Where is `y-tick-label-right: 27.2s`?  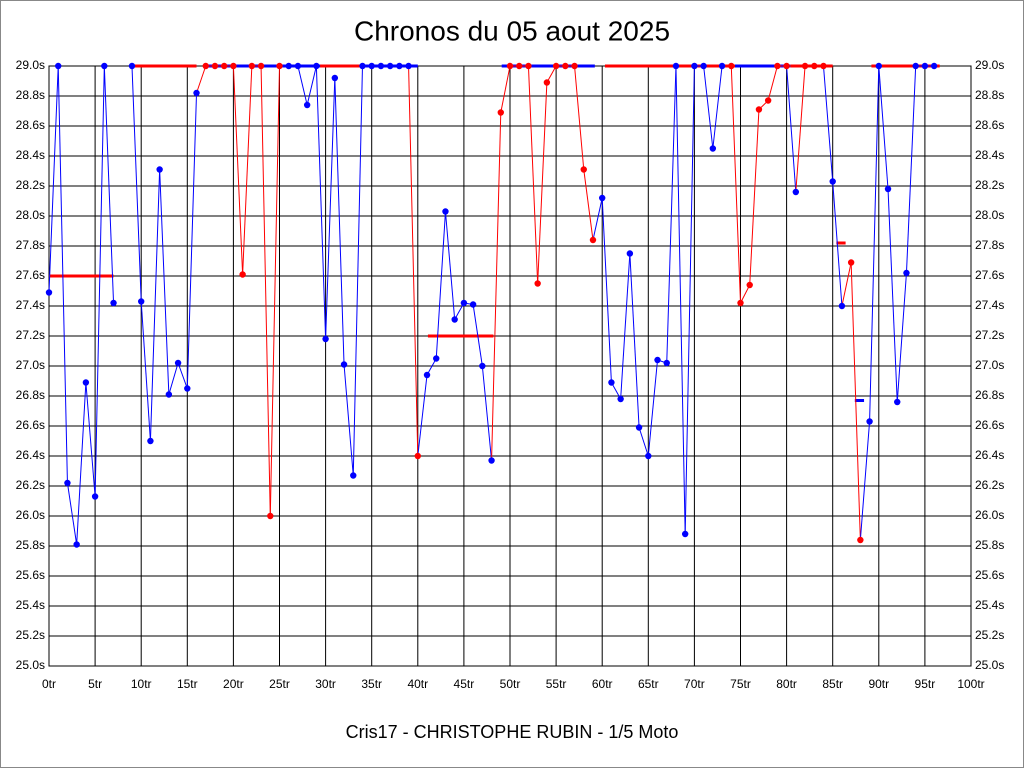 y-tick-label-right: 27.2s is located at coordinates (989, 335).